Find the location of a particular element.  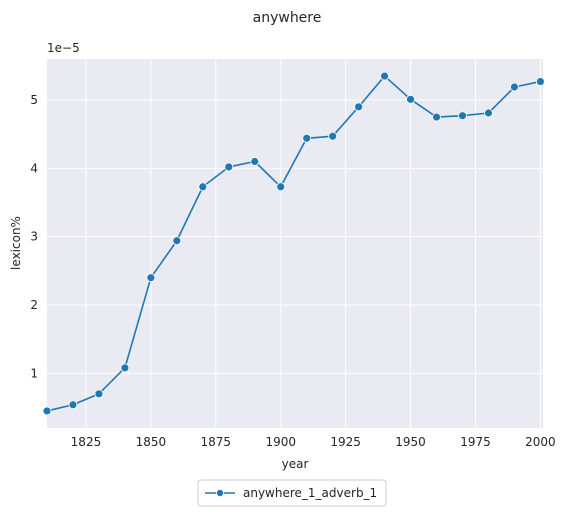

y-axis-label: lexicon% is located at coordinates (16, 243).